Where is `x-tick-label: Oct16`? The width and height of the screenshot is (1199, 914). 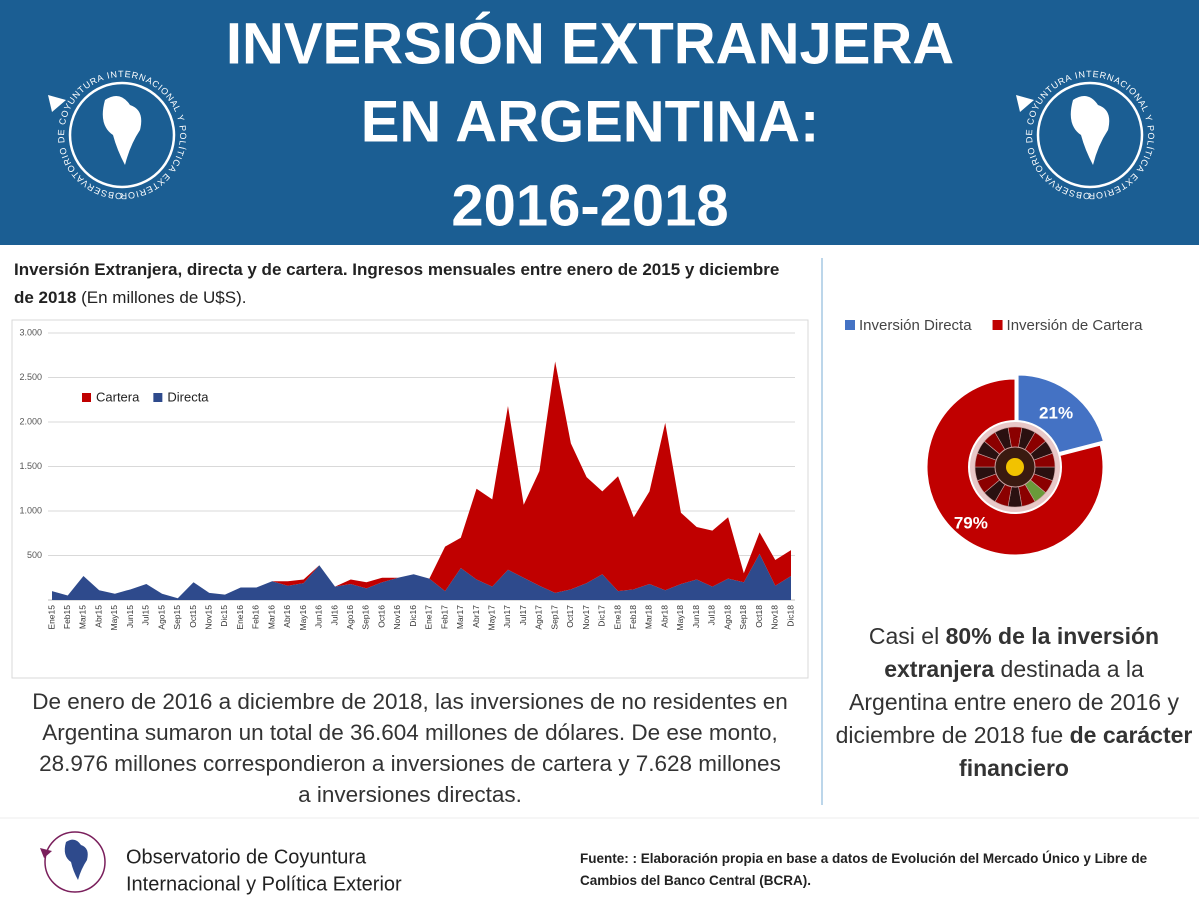
x-tick-label: Oct16 is located at coordinates (381, 616).